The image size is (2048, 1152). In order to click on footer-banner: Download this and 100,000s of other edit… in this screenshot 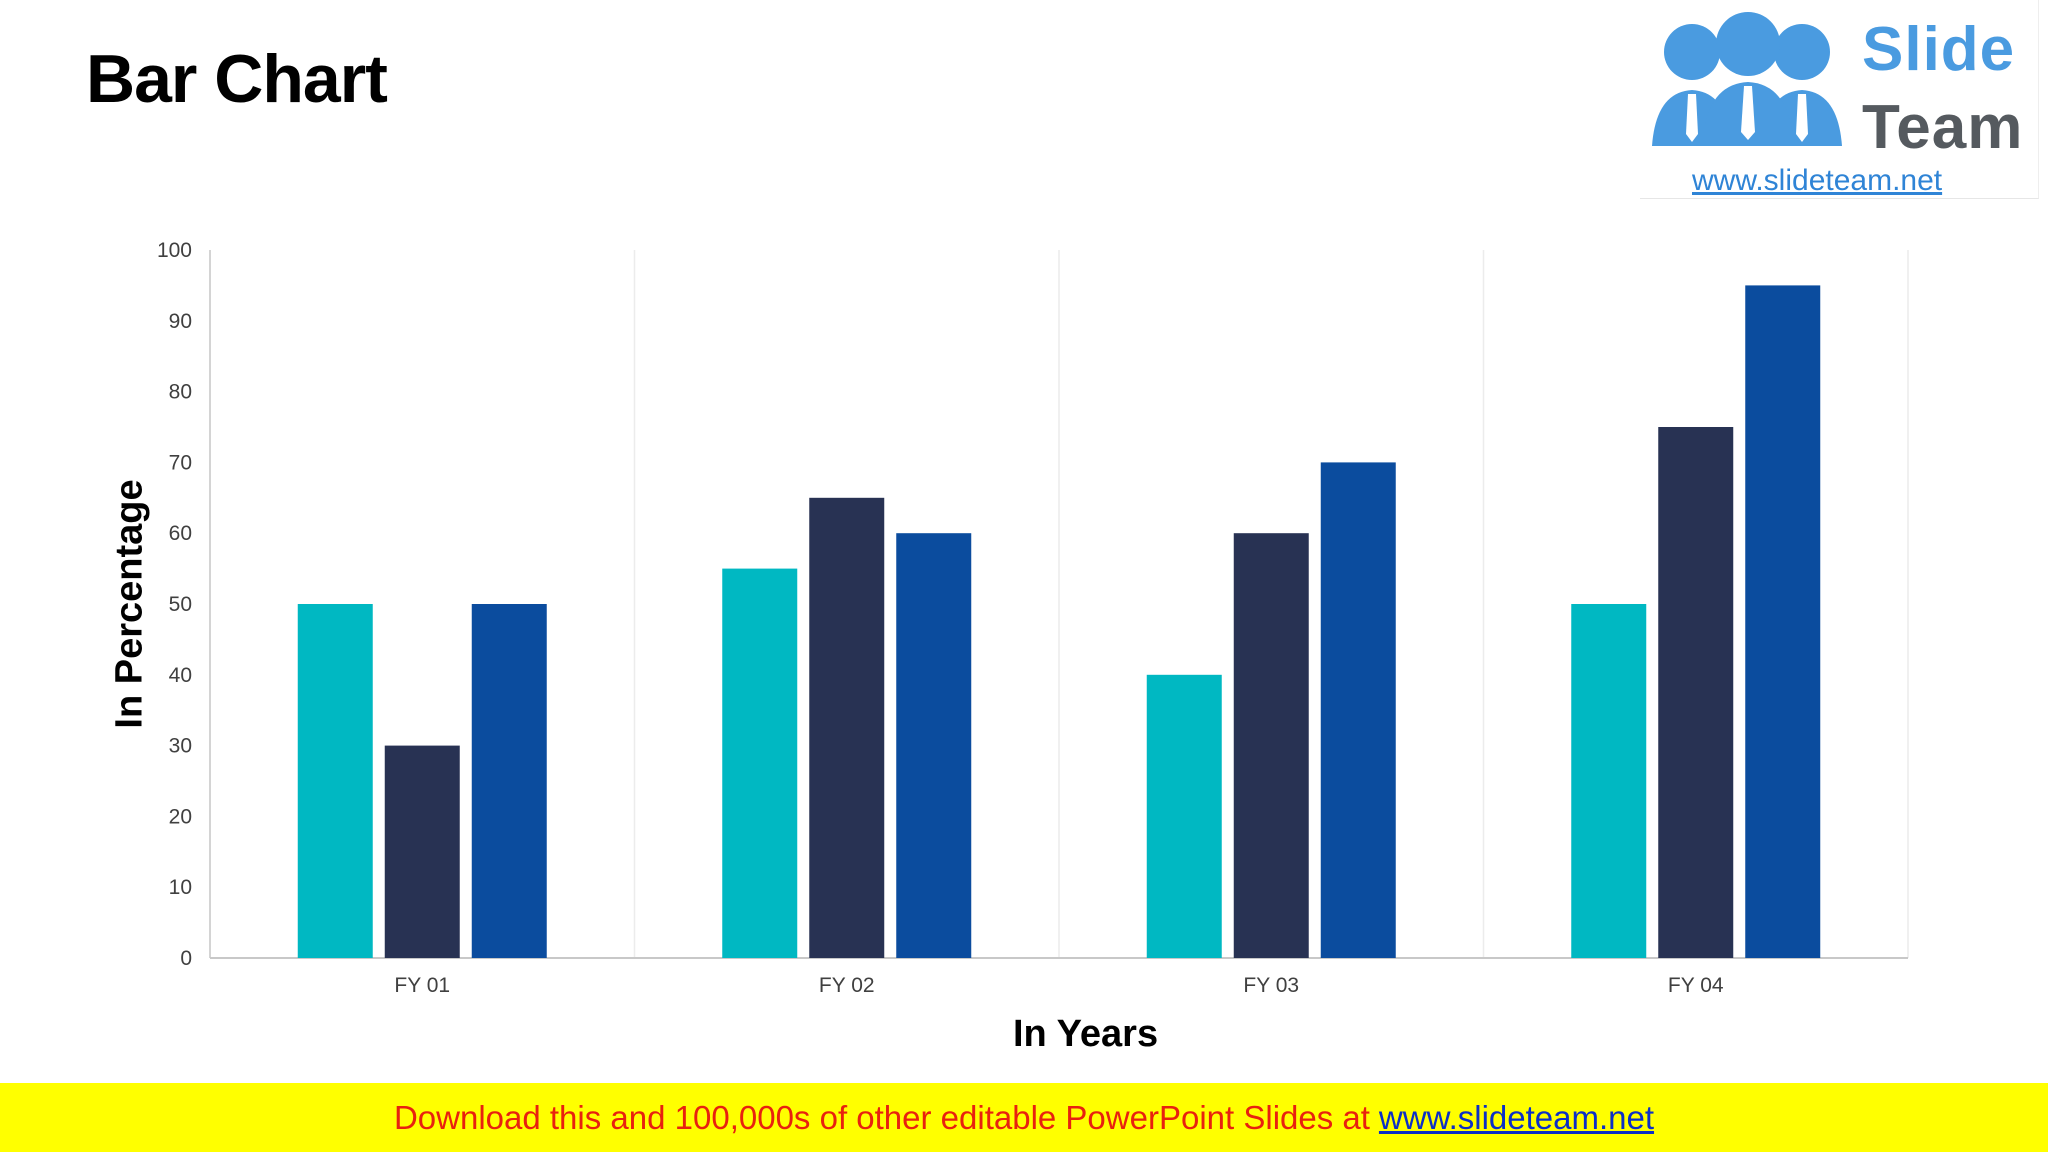, I will do `click(1024, 1117)`.